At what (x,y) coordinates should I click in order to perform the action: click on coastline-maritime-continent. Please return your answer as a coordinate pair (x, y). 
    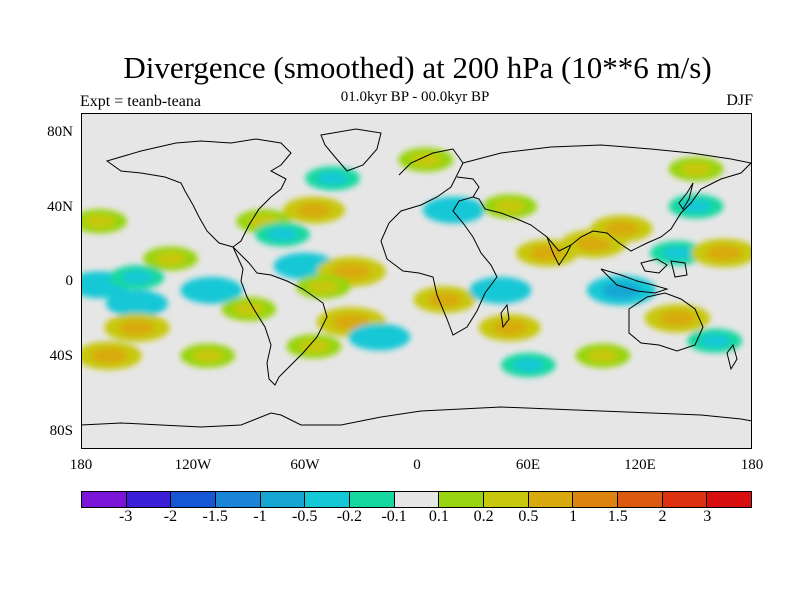
    Looking at the image, I should click on (644, 276).